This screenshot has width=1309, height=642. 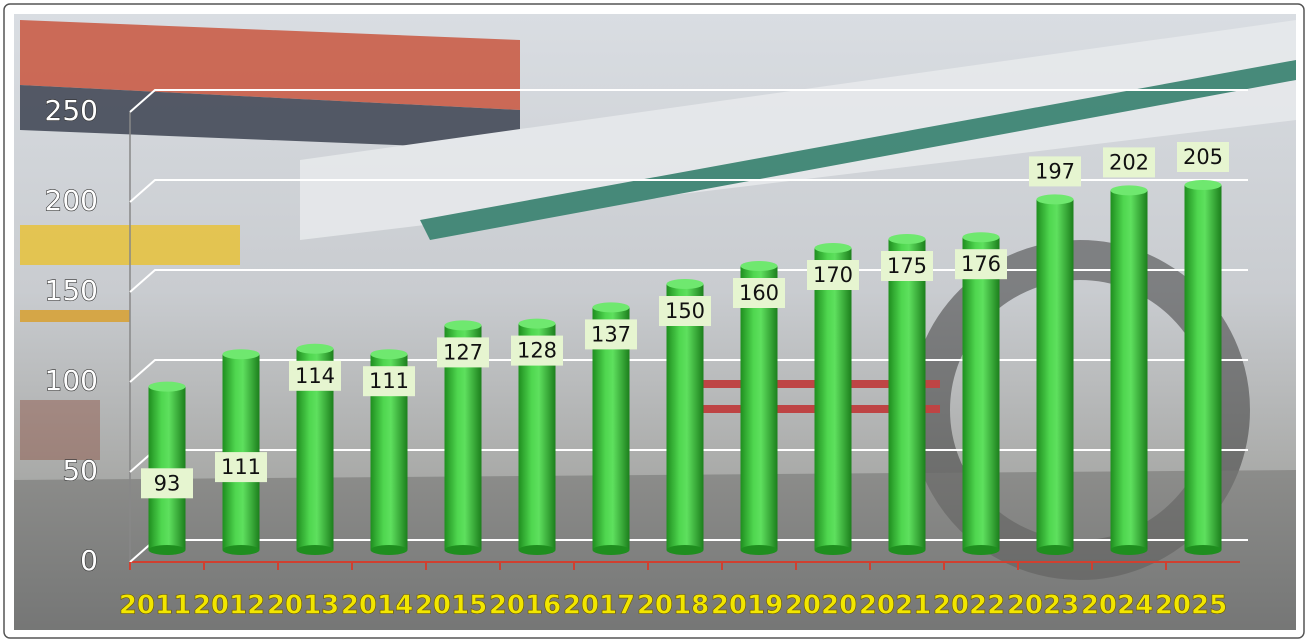 I want to click on x-tick-label: 2024, so click(x=1117, y=606).